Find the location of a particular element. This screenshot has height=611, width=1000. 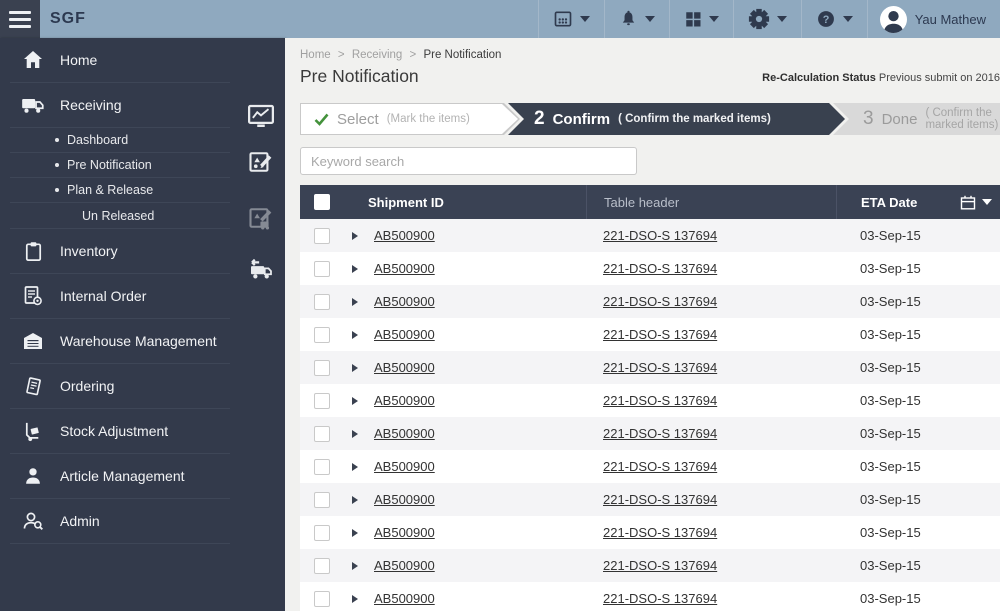

eta-date-filter is located at coordinates (980, 202).